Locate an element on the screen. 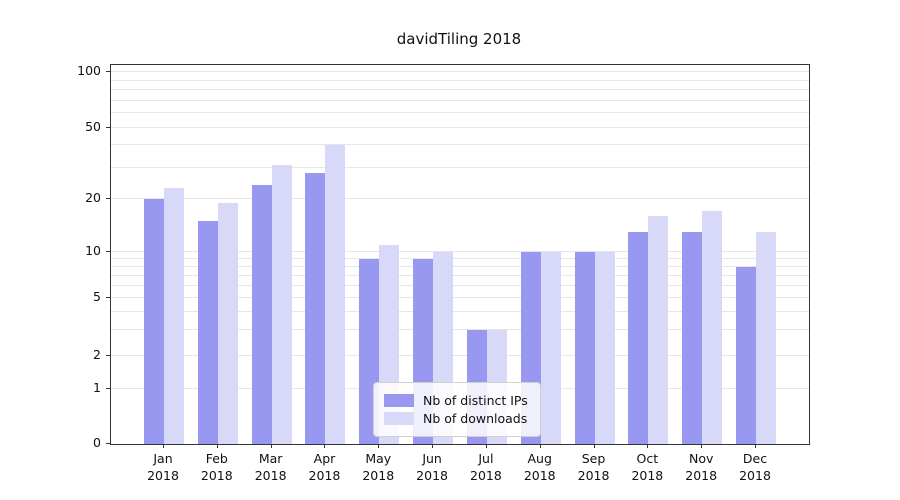  y-axis-tick-label: 50 is located at coordinates (93, 126).